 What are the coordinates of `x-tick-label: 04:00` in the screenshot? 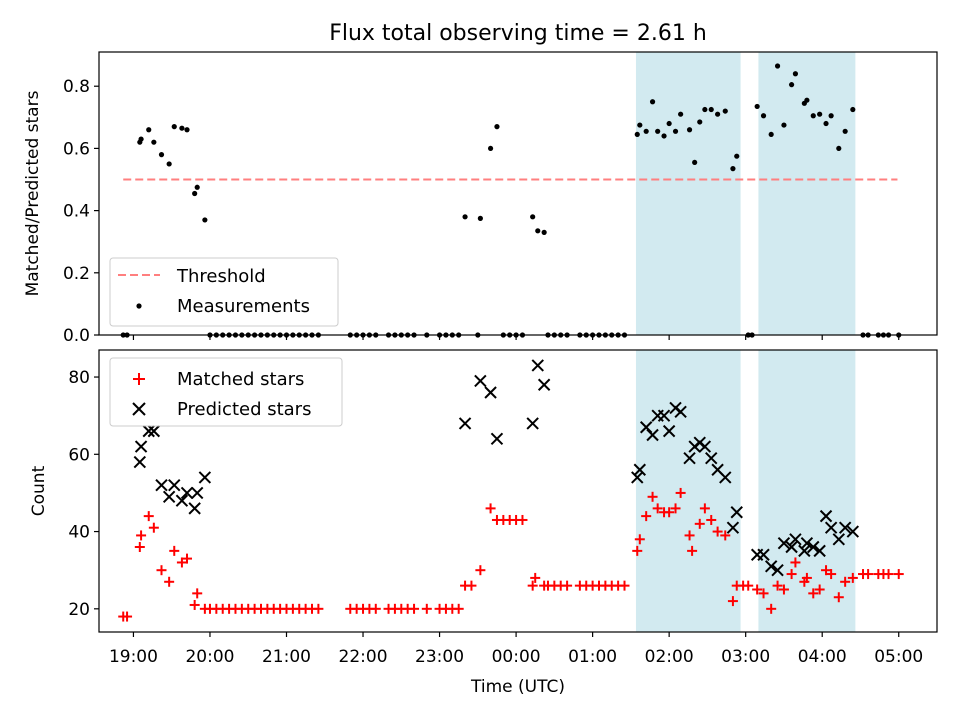 It's located at (822, 657).